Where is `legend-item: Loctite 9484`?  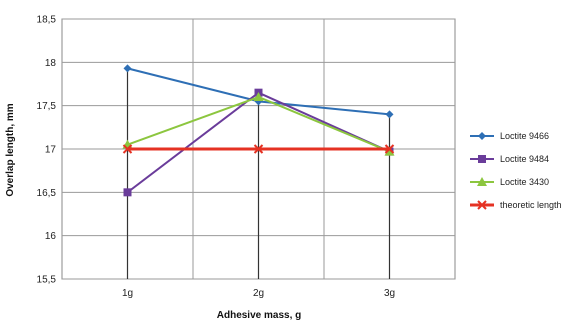
legend-item: Loctite 9484 is located at coordinates (509, 159).